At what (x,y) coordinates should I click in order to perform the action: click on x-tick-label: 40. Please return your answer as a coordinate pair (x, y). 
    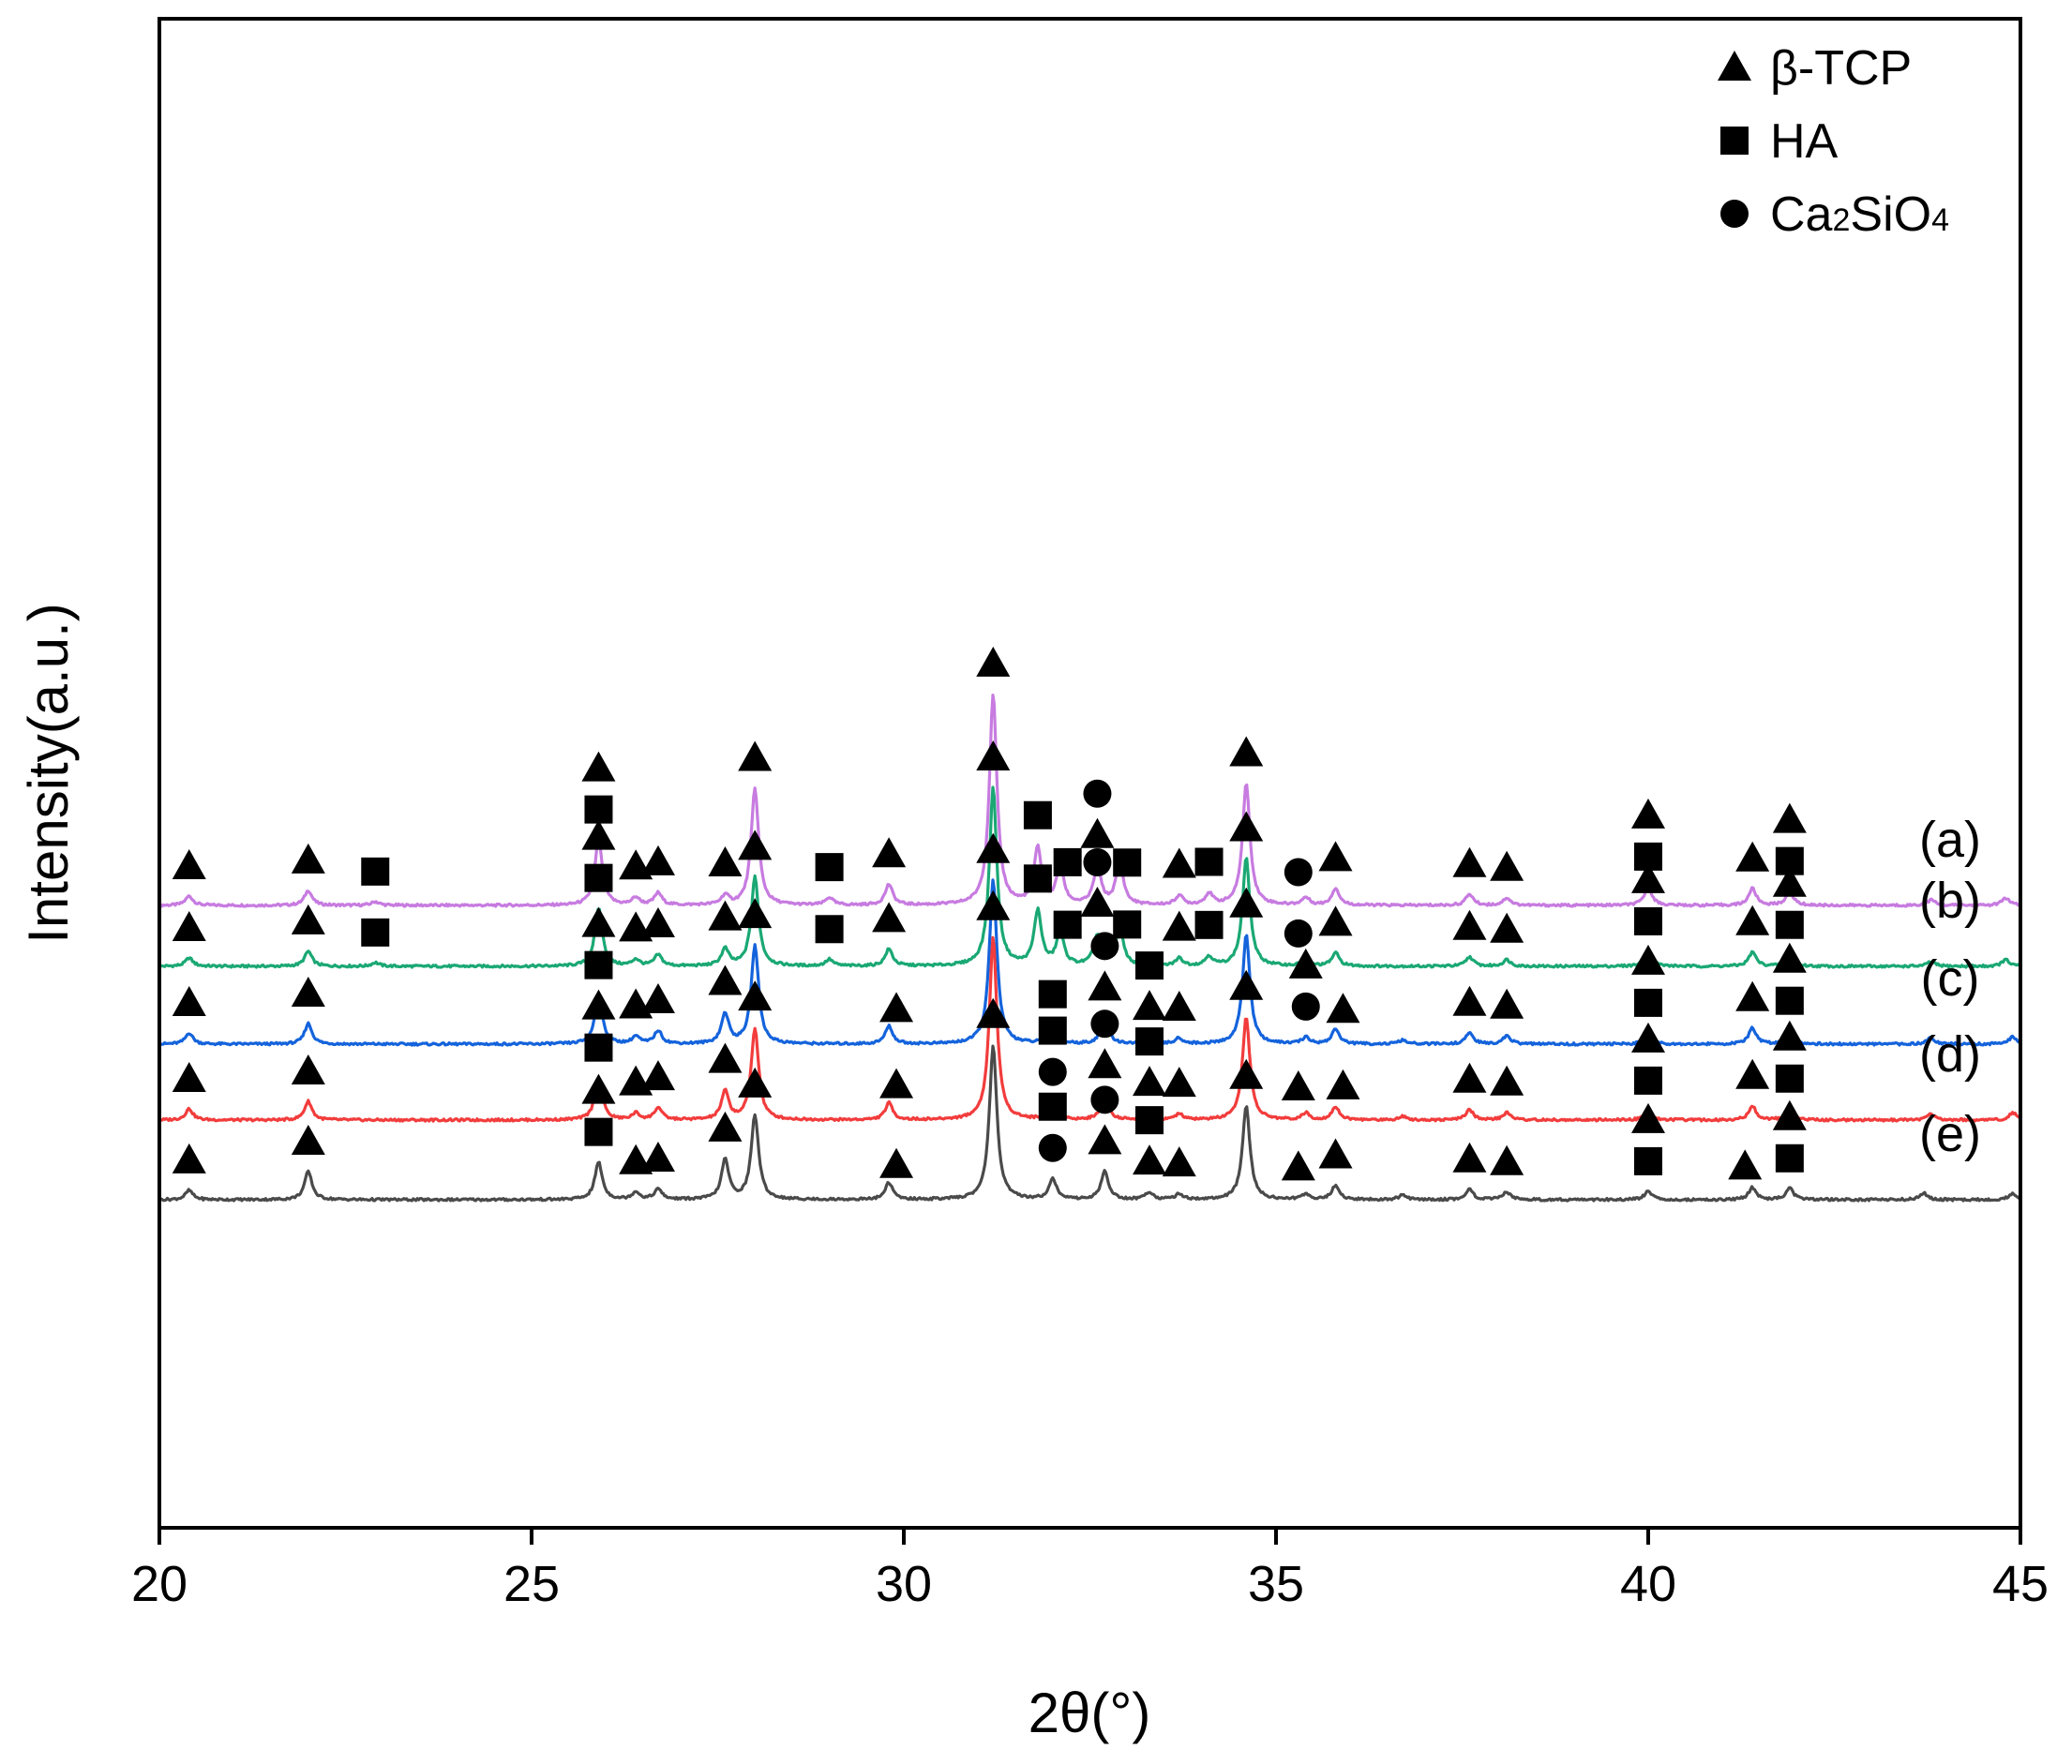
    Looking at the image, I should click on (1648, 1584).